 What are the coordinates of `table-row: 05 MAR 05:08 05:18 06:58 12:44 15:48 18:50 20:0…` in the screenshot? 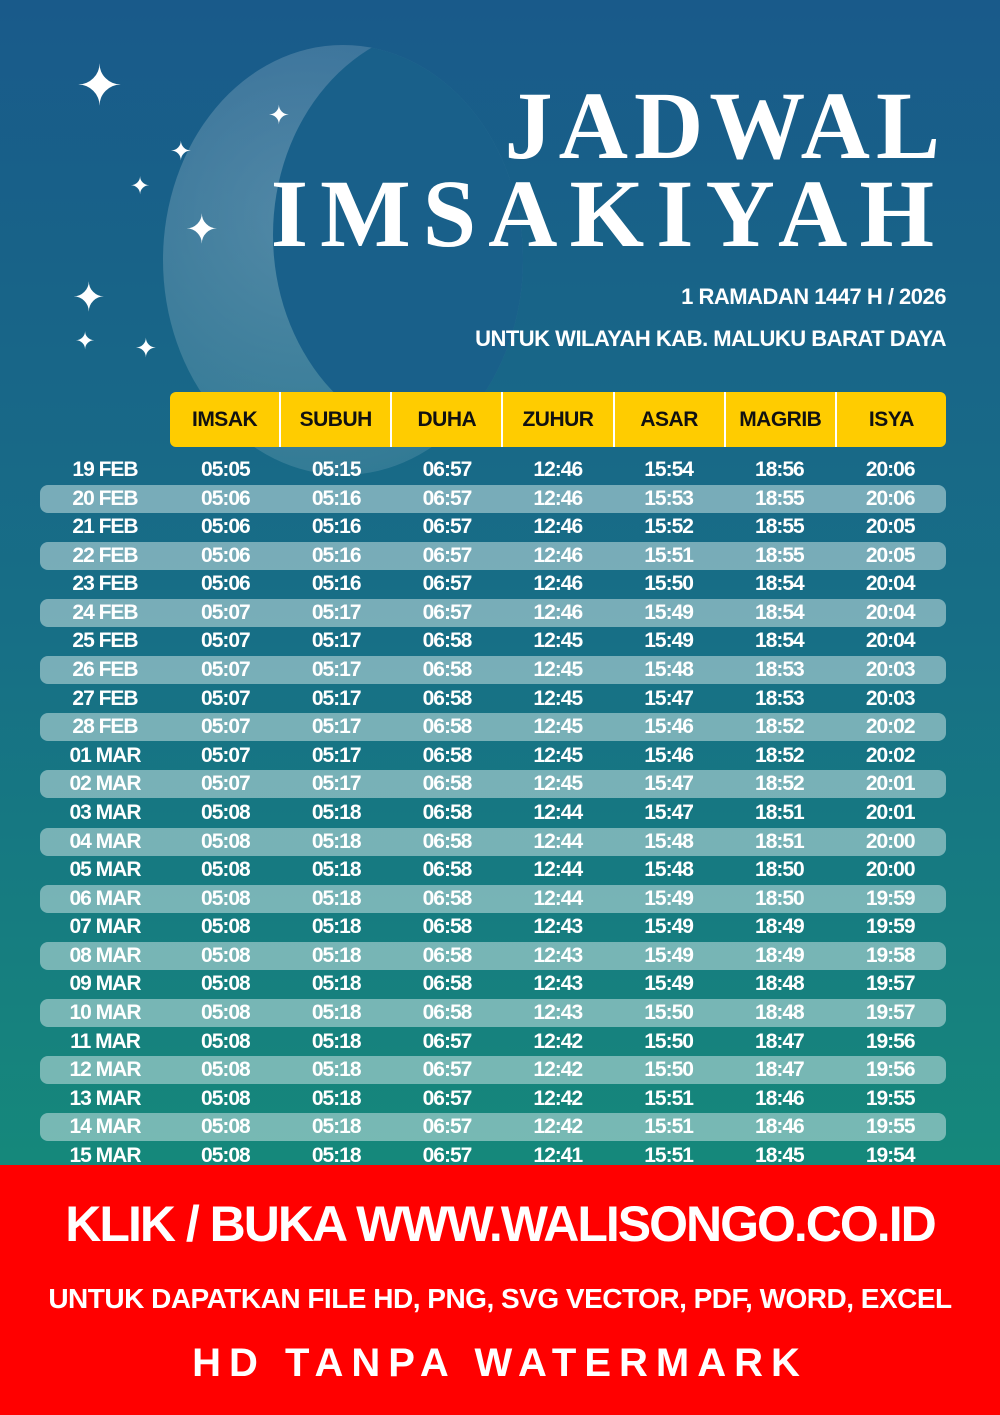 It's located at (493, 870).